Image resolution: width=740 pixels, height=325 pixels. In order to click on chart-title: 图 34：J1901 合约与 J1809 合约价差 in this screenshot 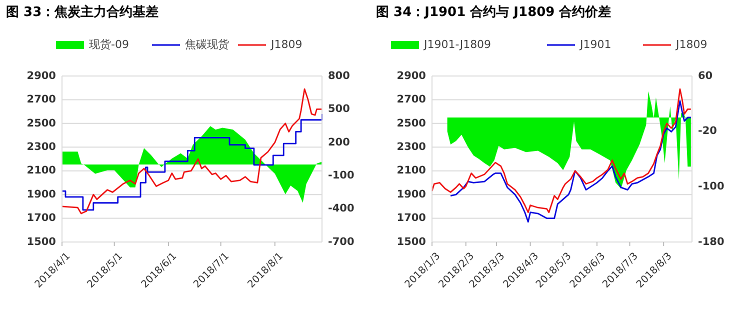, I will do `click(494, 12)`.